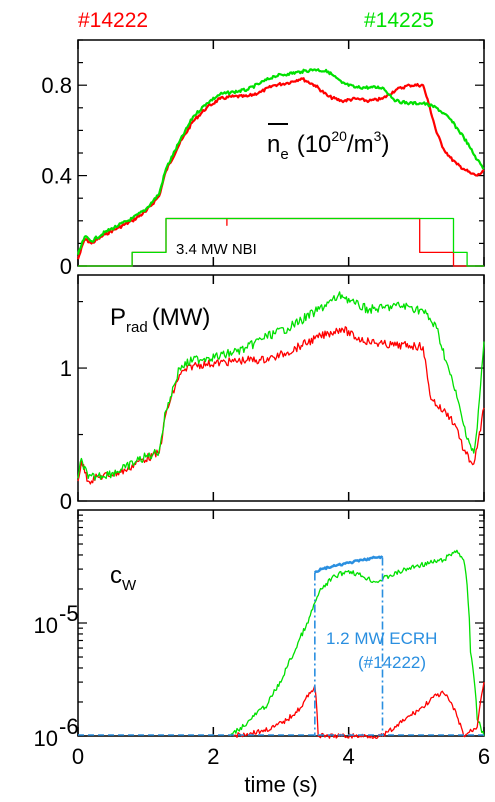  I want to click on y-tick-label-top-0: 0, so click(66, 266).